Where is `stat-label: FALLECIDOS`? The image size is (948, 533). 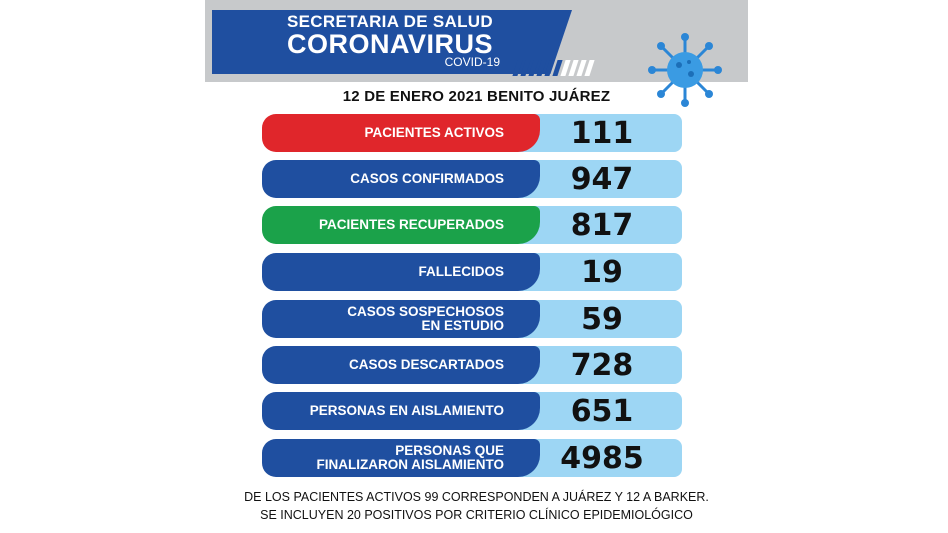 stat-label: FALLECIDOS is located at coordinates (401, 272).